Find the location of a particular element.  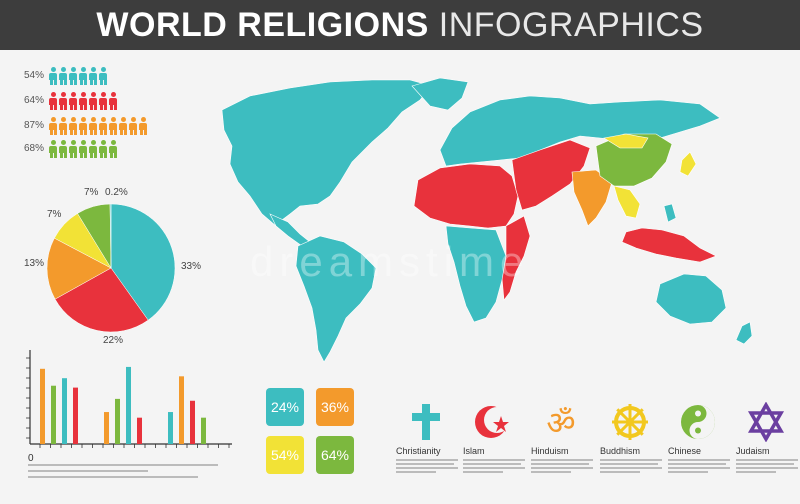

people-row: 68% is located at coordinates (124, 151).